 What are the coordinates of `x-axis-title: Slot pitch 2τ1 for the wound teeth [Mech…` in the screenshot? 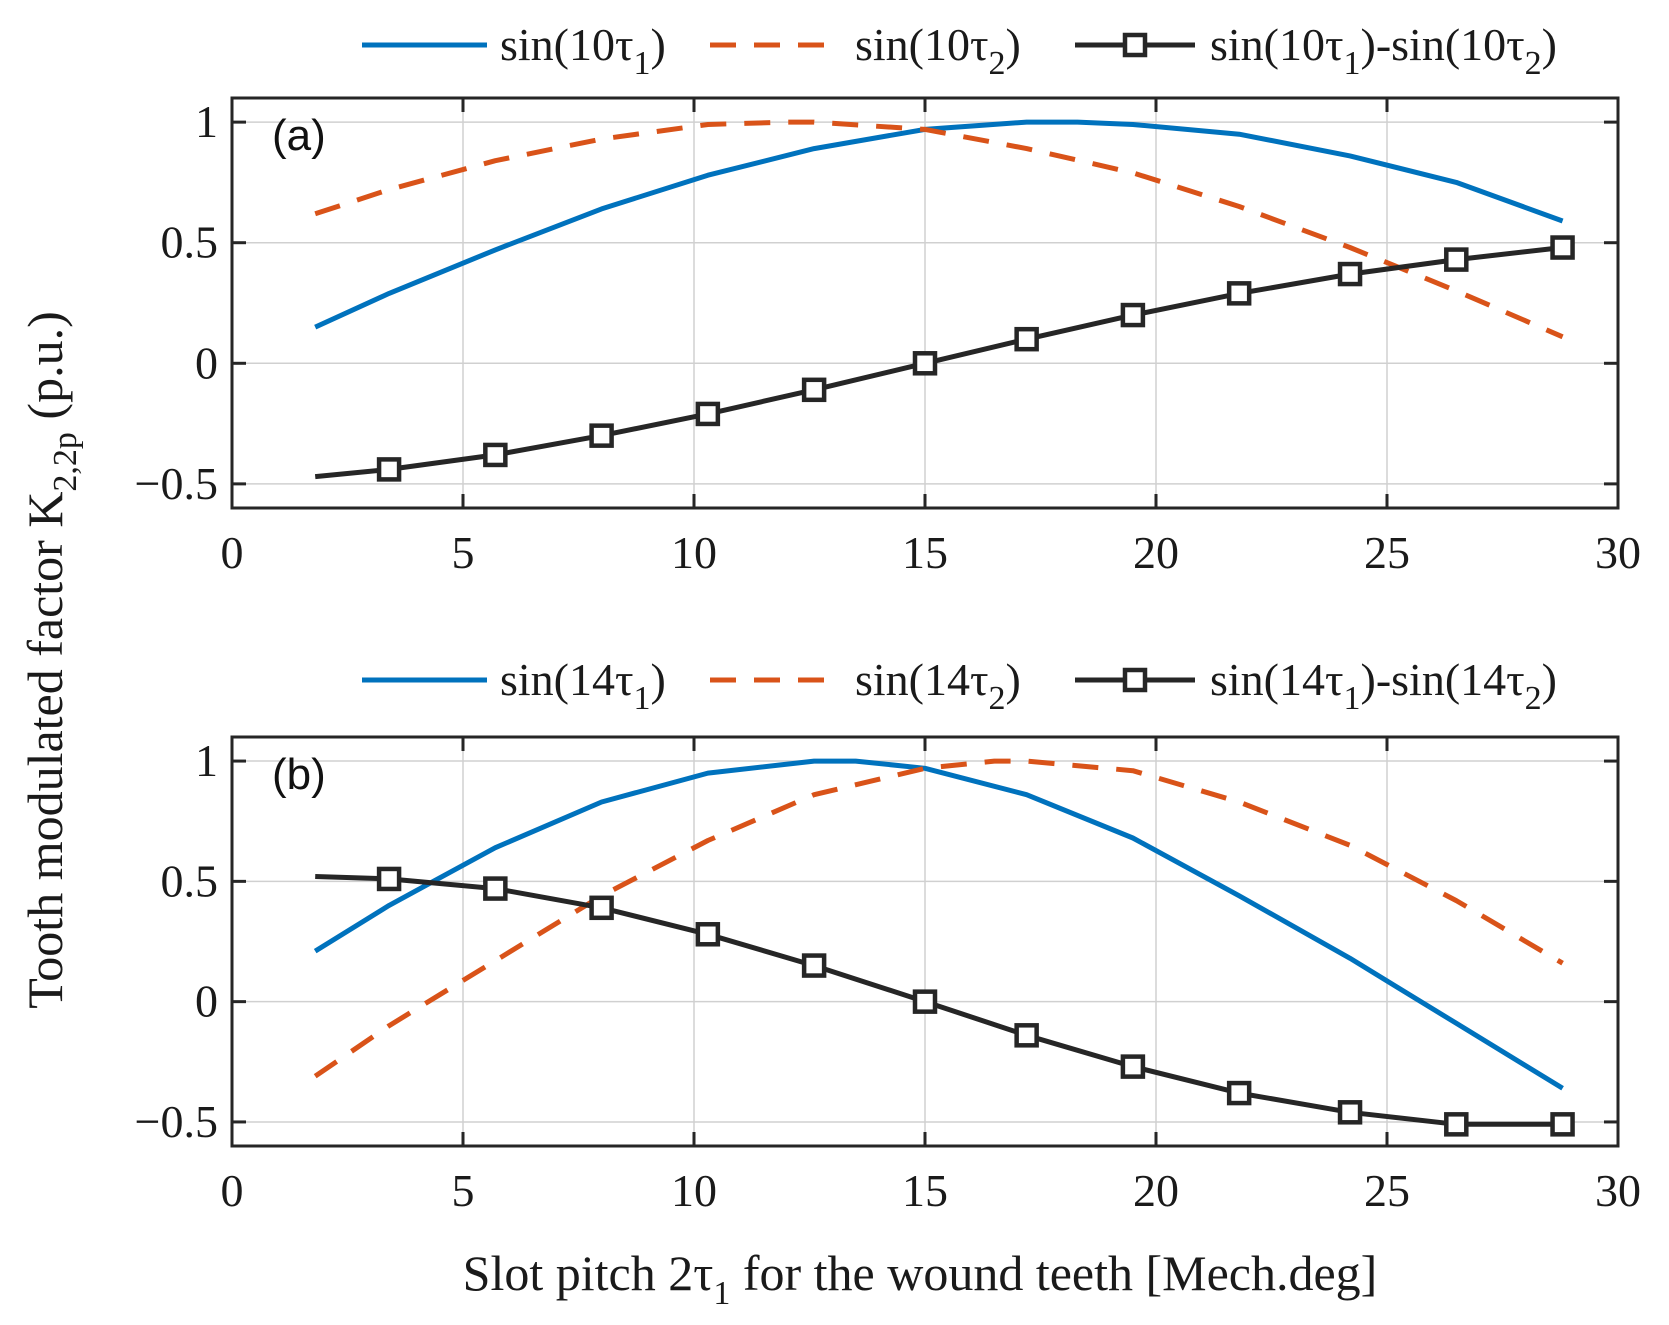 It's located at (920, 1278).